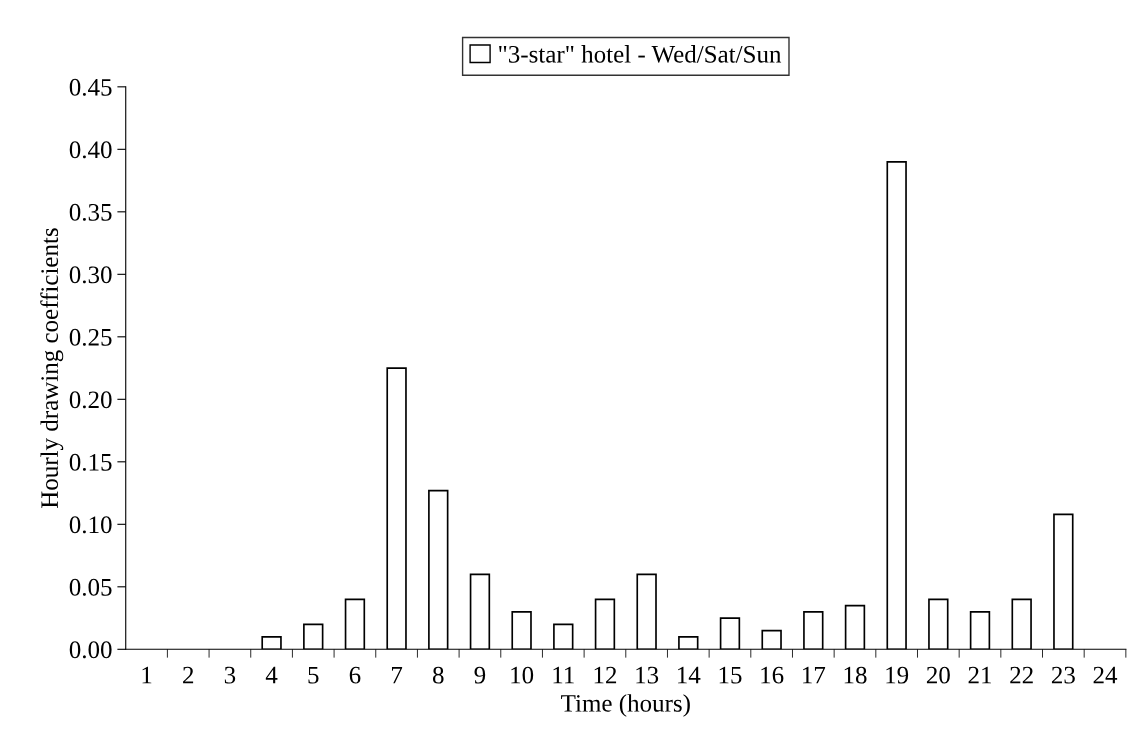  What do you see at coordinates (855, 675) in the screenshot?
I see `x-tick-label: 18` at bounding box center [855, 675].